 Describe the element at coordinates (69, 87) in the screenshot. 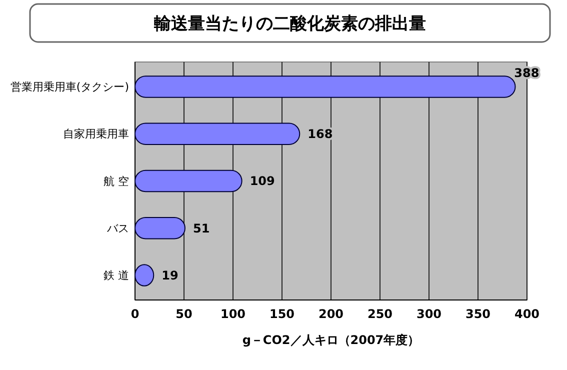

I see `y-tick-label: 営業用乗用車(タクシー)` at that location.